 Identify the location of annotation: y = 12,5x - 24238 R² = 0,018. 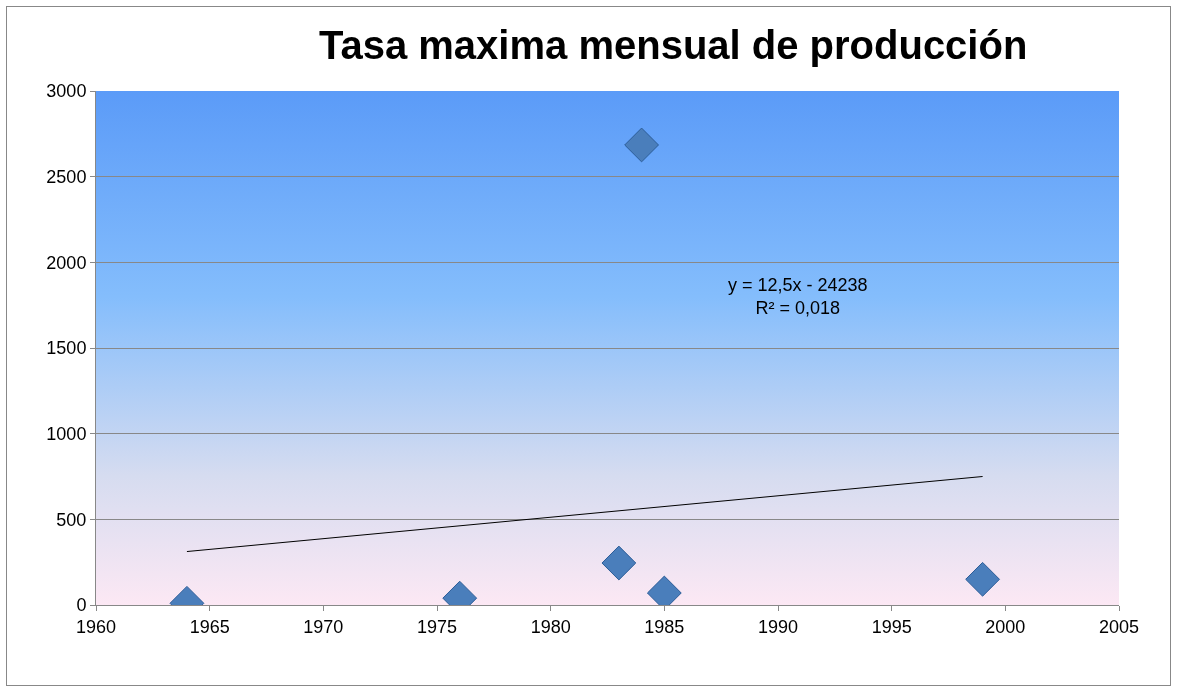
(798, 297).